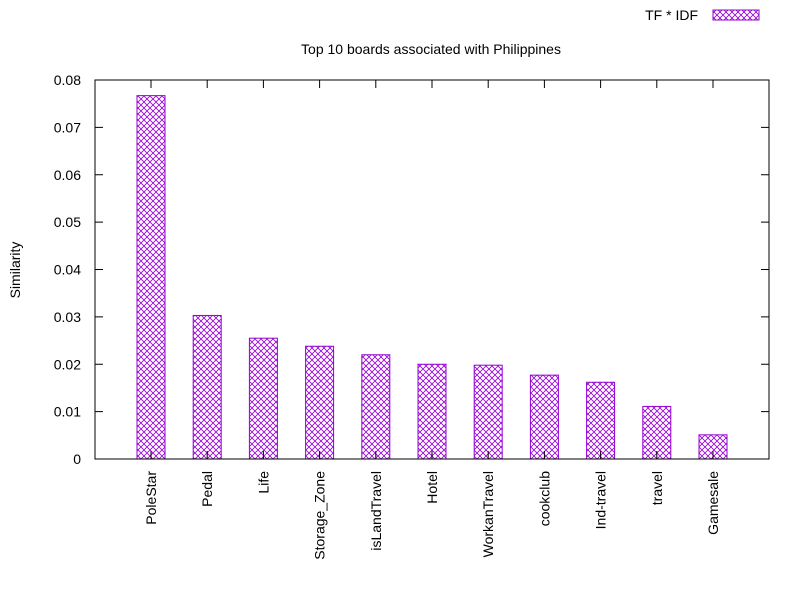 The height and width of the screenshot is (600, 800). I want to click on x-tick-label: isLandTravel, so click(376, 511).